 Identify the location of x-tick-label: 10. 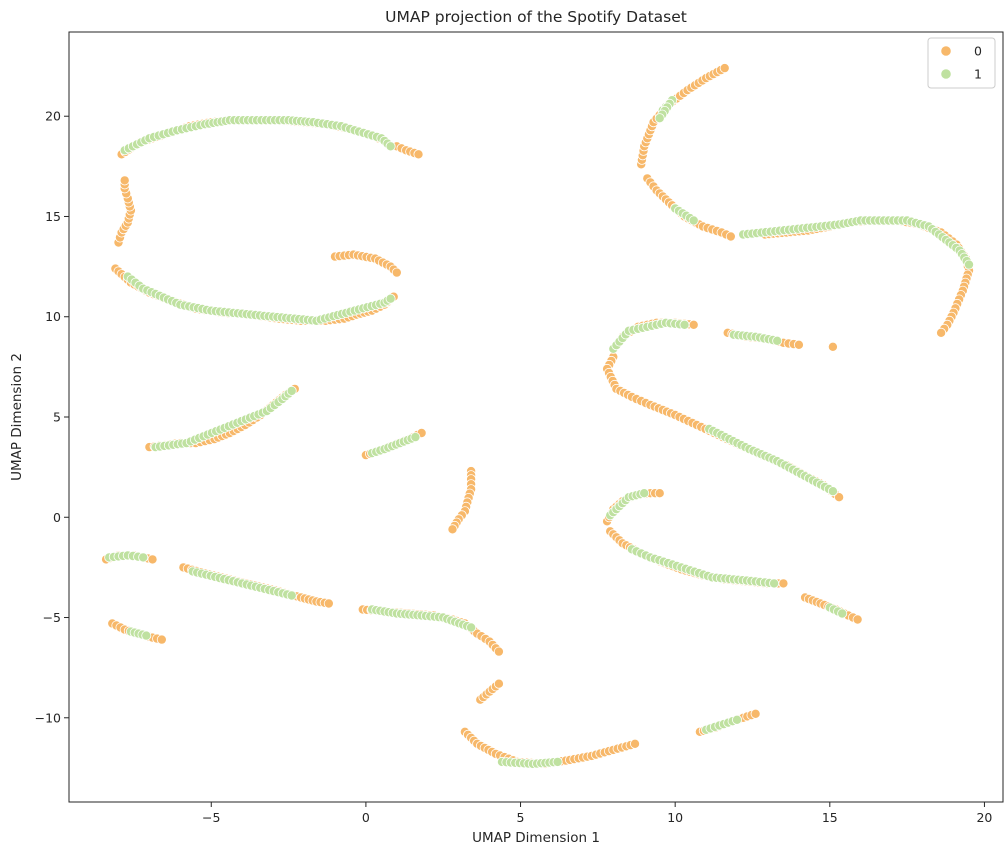
(675, 817).